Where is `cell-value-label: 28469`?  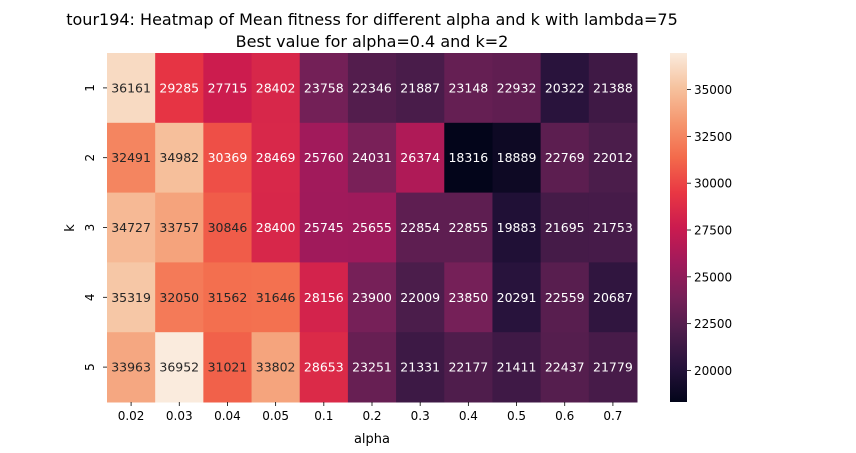 cell-value-label: 28469 is located at coordinates (276, 157).